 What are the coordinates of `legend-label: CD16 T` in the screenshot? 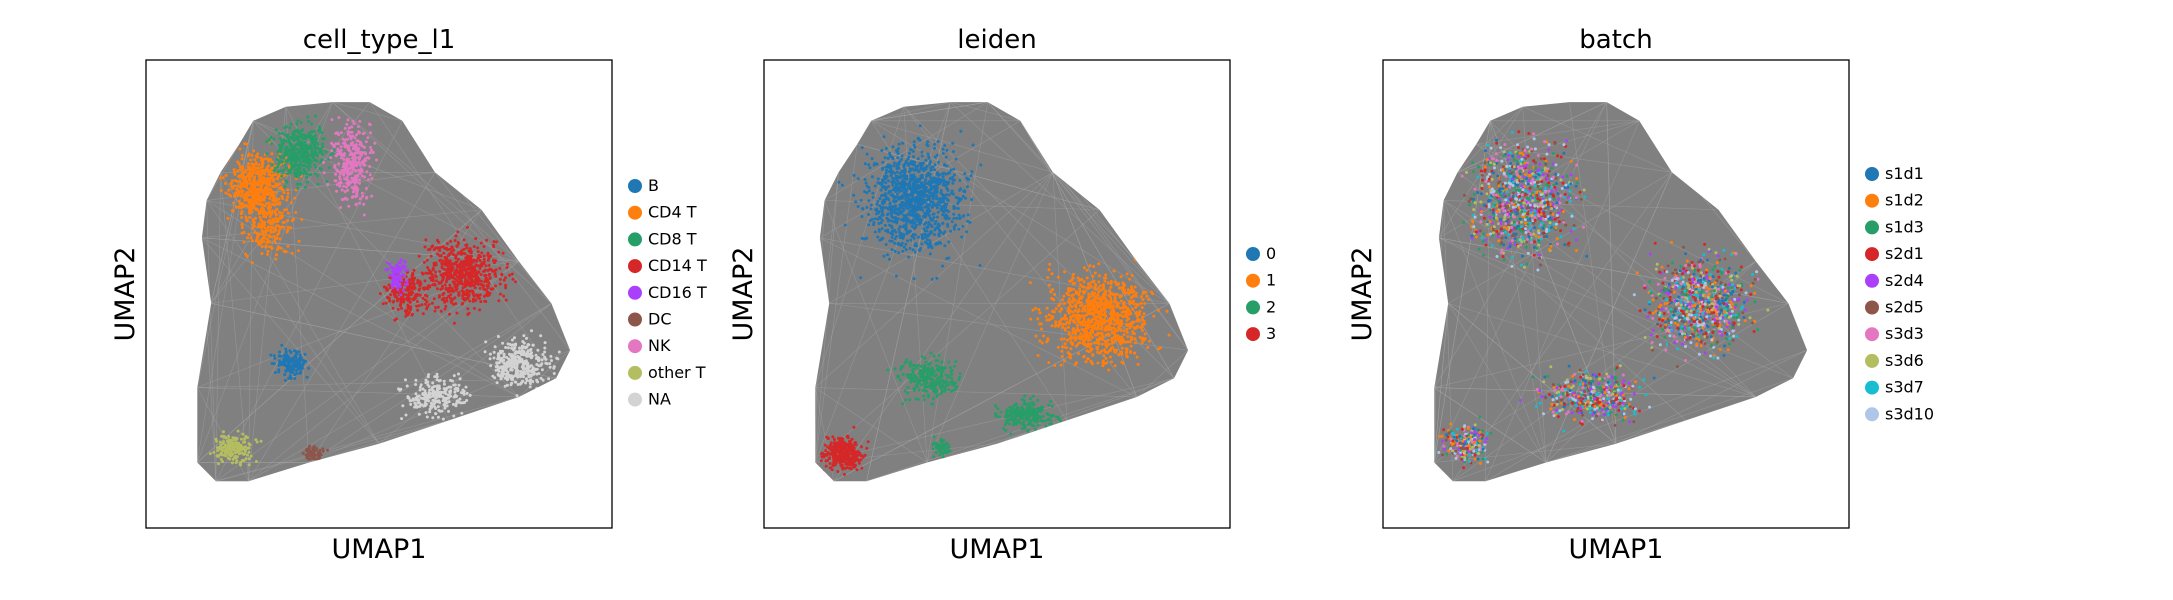 It's located at (677, 292).